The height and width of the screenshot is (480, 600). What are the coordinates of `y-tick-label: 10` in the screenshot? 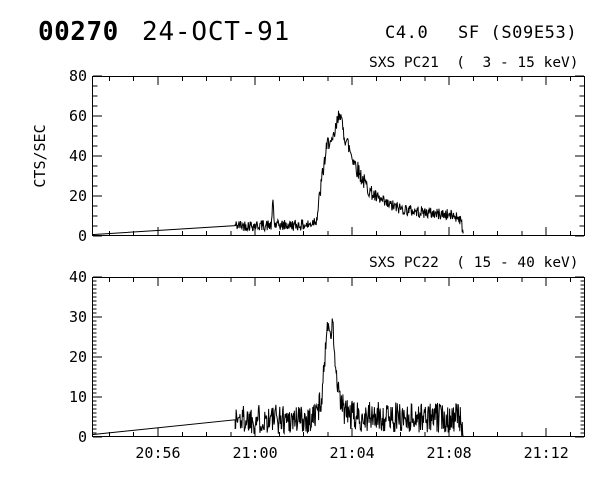 It's located at (77, 397).